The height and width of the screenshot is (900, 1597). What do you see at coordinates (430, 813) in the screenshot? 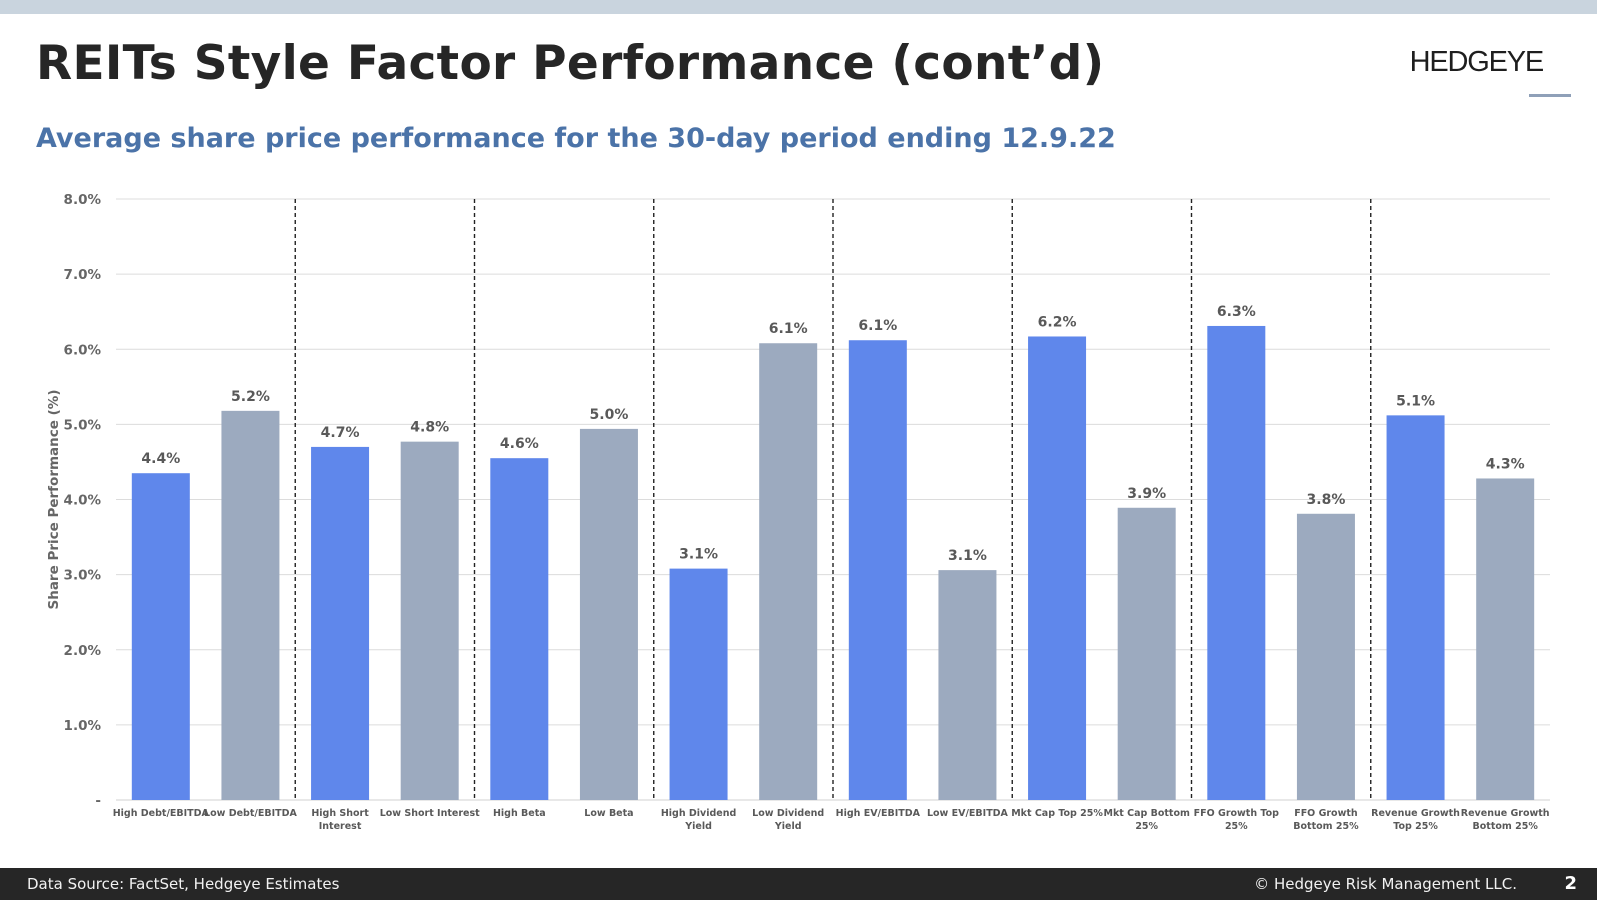
I see `x-tick-label: Low Short Interest` at bounding box center [430, 813].